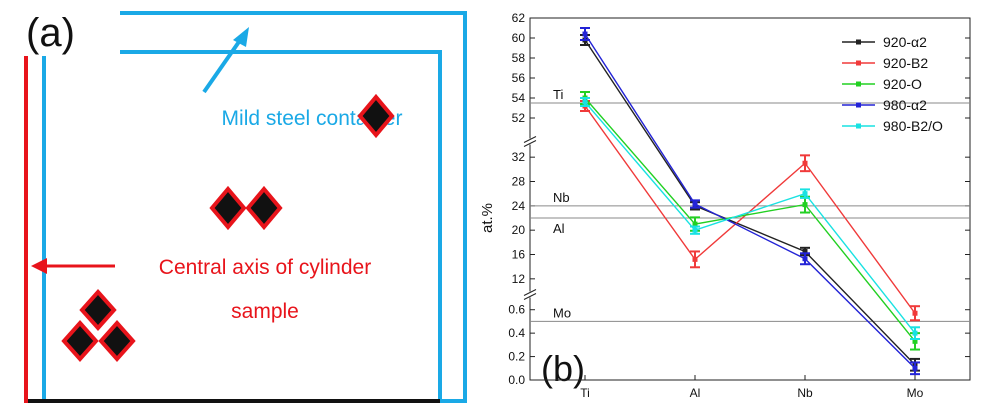  What do you see at coordinates (519, 157) in the screenshot?
I see `y-tick-label: 32` at bounding box center [519, 157].